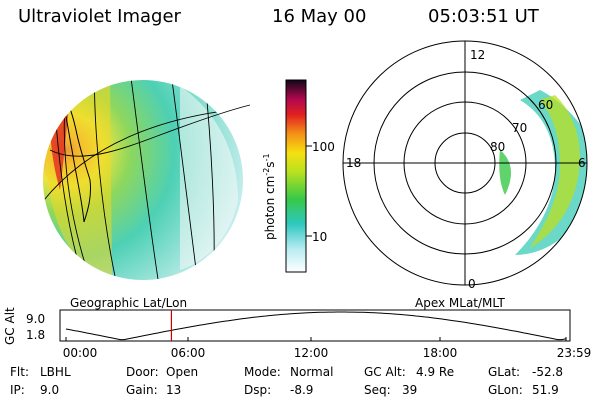 This screenshot has width=600, height=400. What do you see at coordinates (188, 353) in the screenshot?
I see `altitude-xtick-1: 06:00` at bounding box center [188, 353].